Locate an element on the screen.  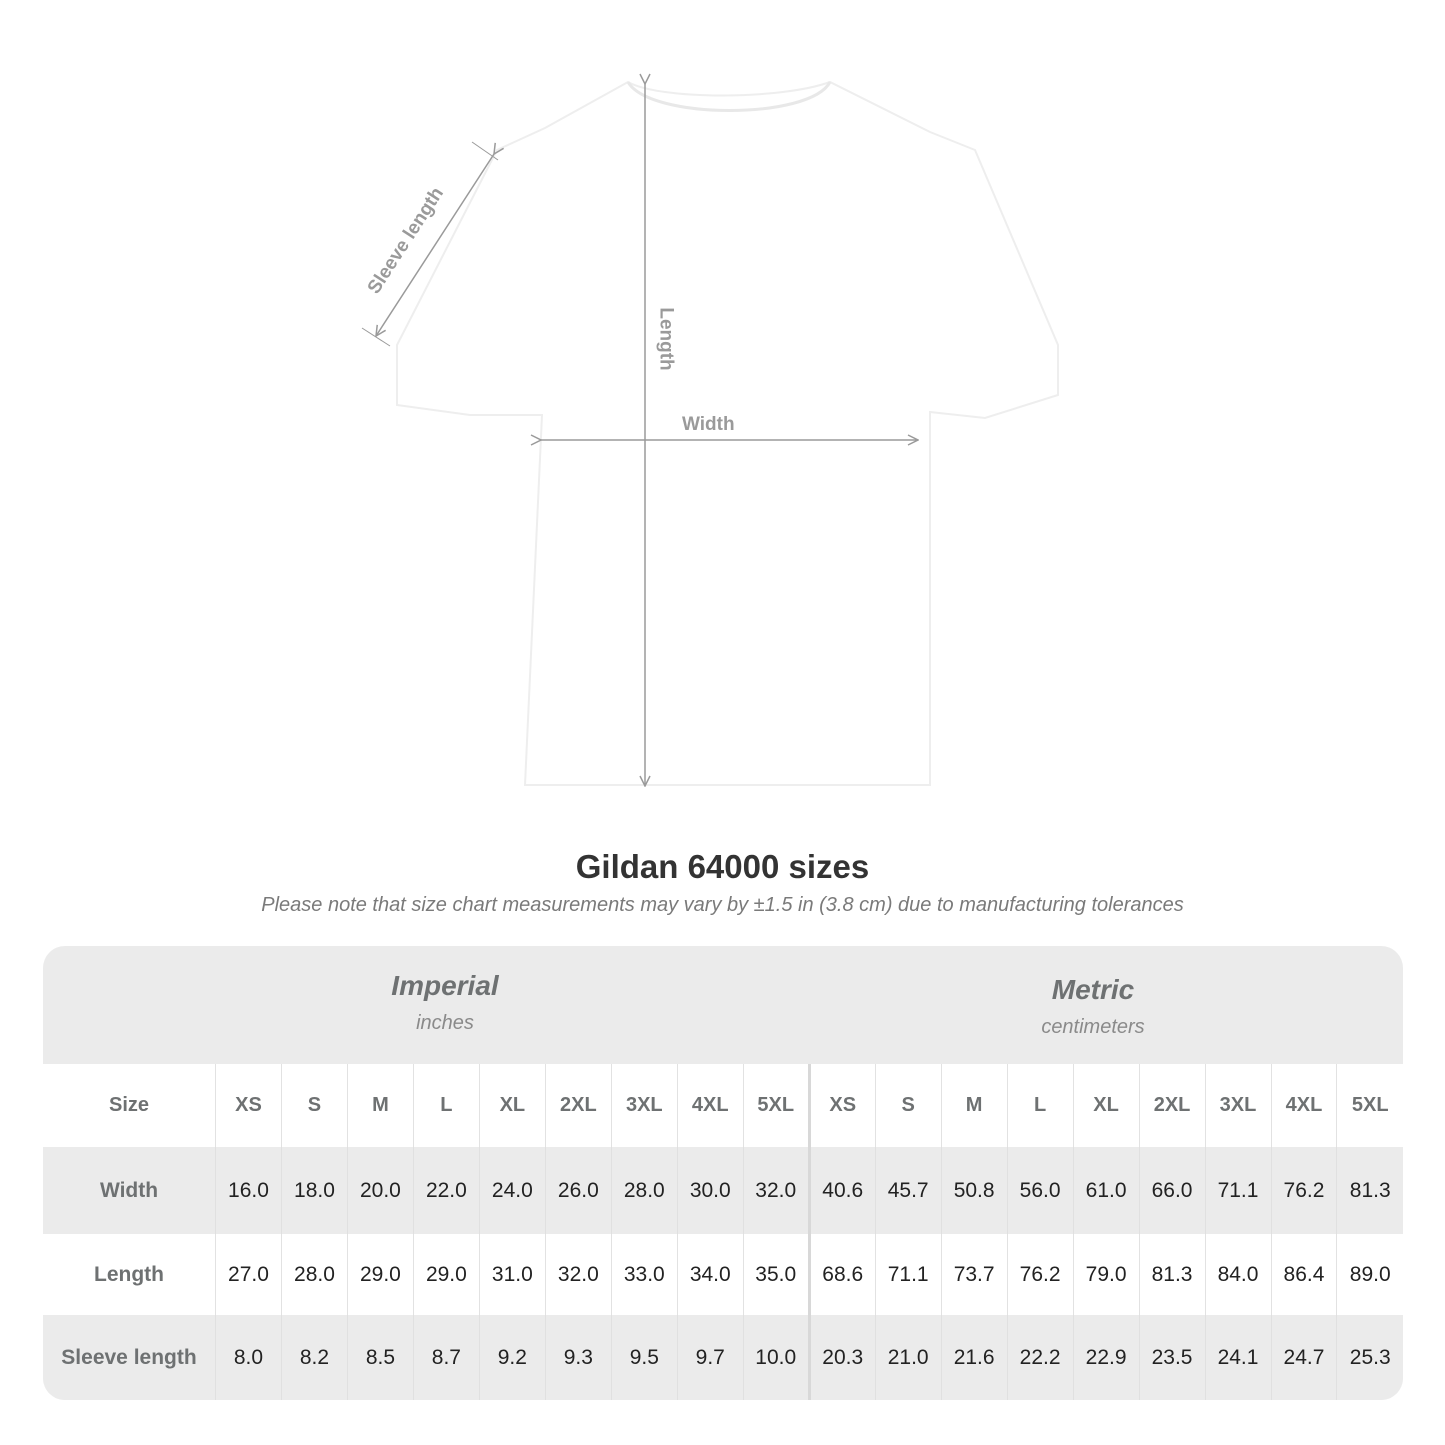
metric-unit: centimeters is located at coordinates (1093, 1027).